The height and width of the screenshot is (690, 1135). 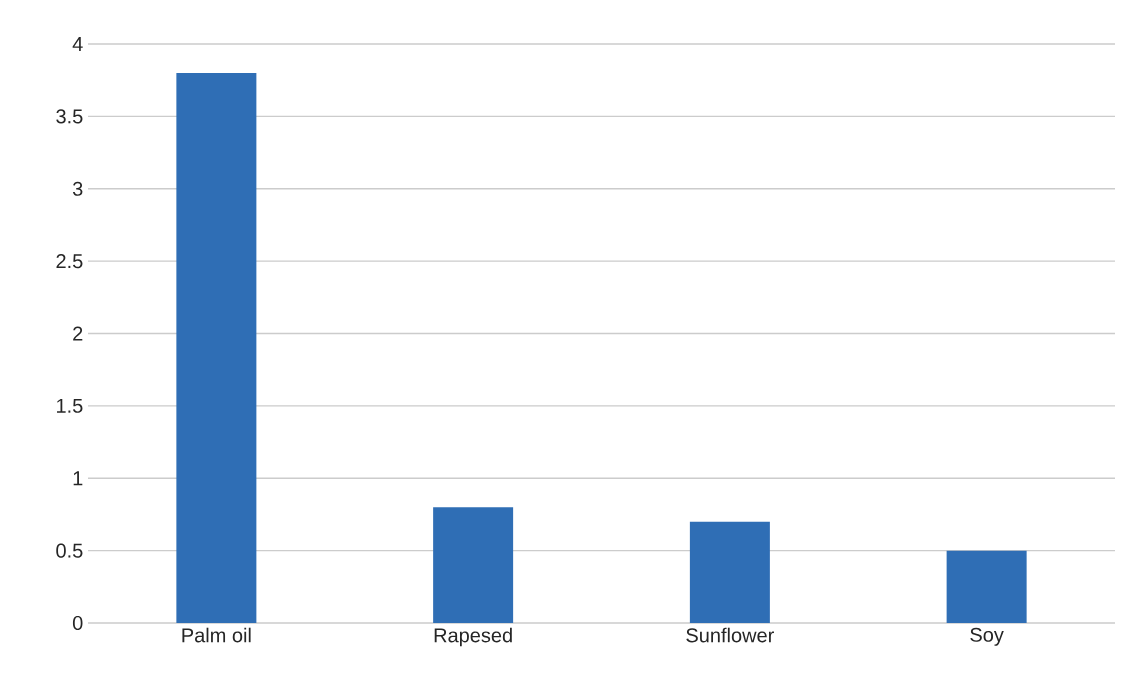 I want to click on y-tick-label: 4, so click(x=77, y=44).